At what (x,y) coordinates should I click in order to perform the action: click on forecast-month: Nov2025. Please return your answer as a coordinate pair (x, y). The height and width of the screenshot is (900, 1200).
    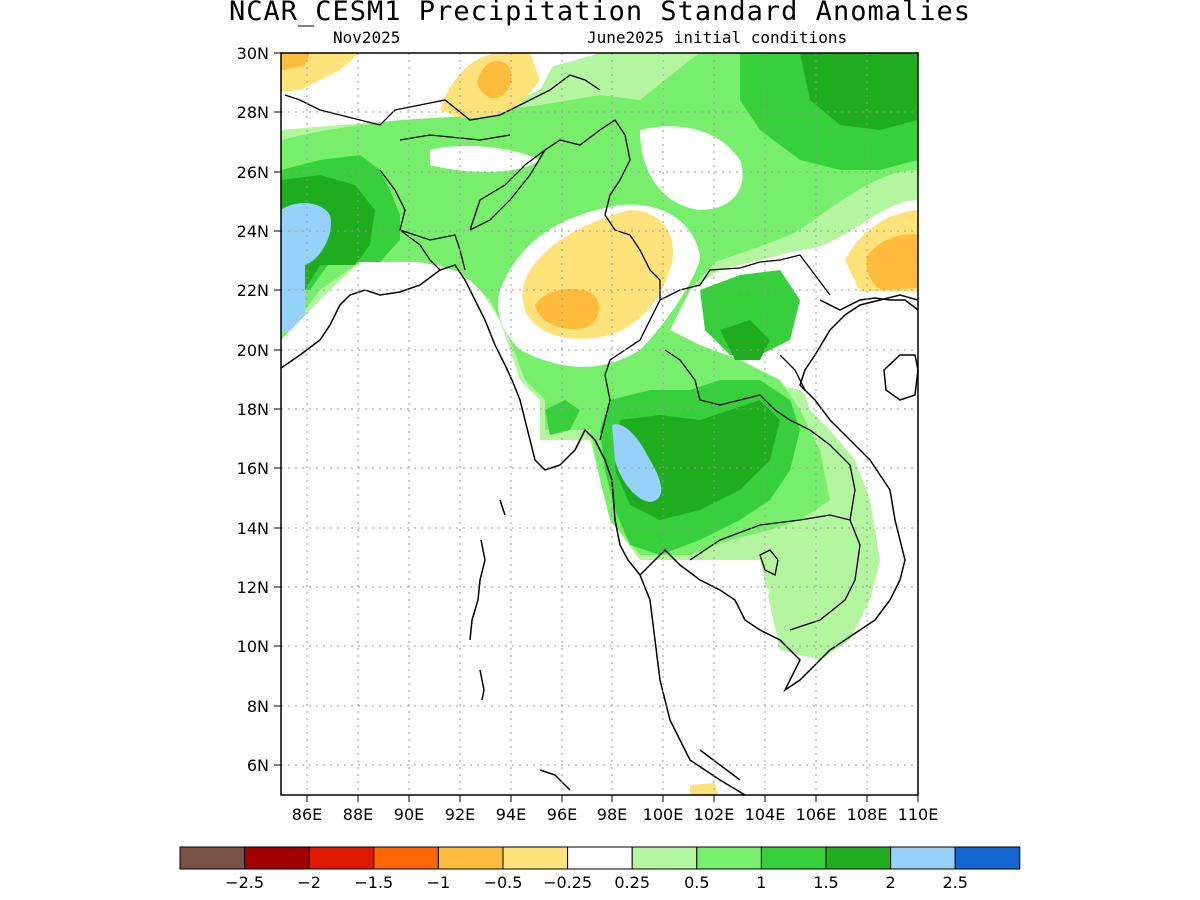
    Looking at the image, I should click on (367, 37).